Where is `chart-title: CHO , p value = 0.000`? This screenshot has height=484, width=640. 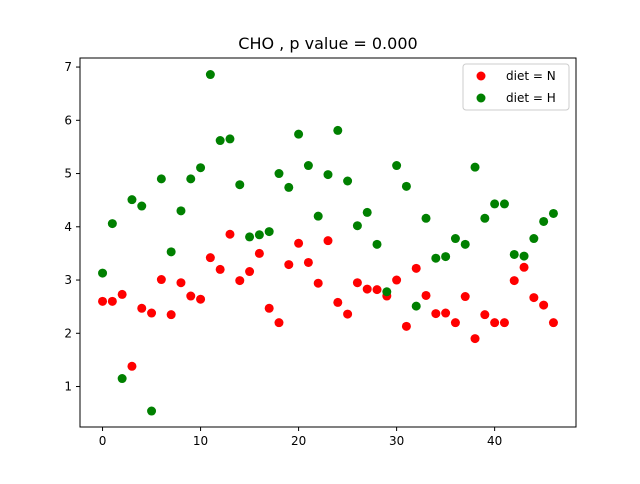
chart-title: CHO , p value = 0.000 is located at coordinates (327, 43).